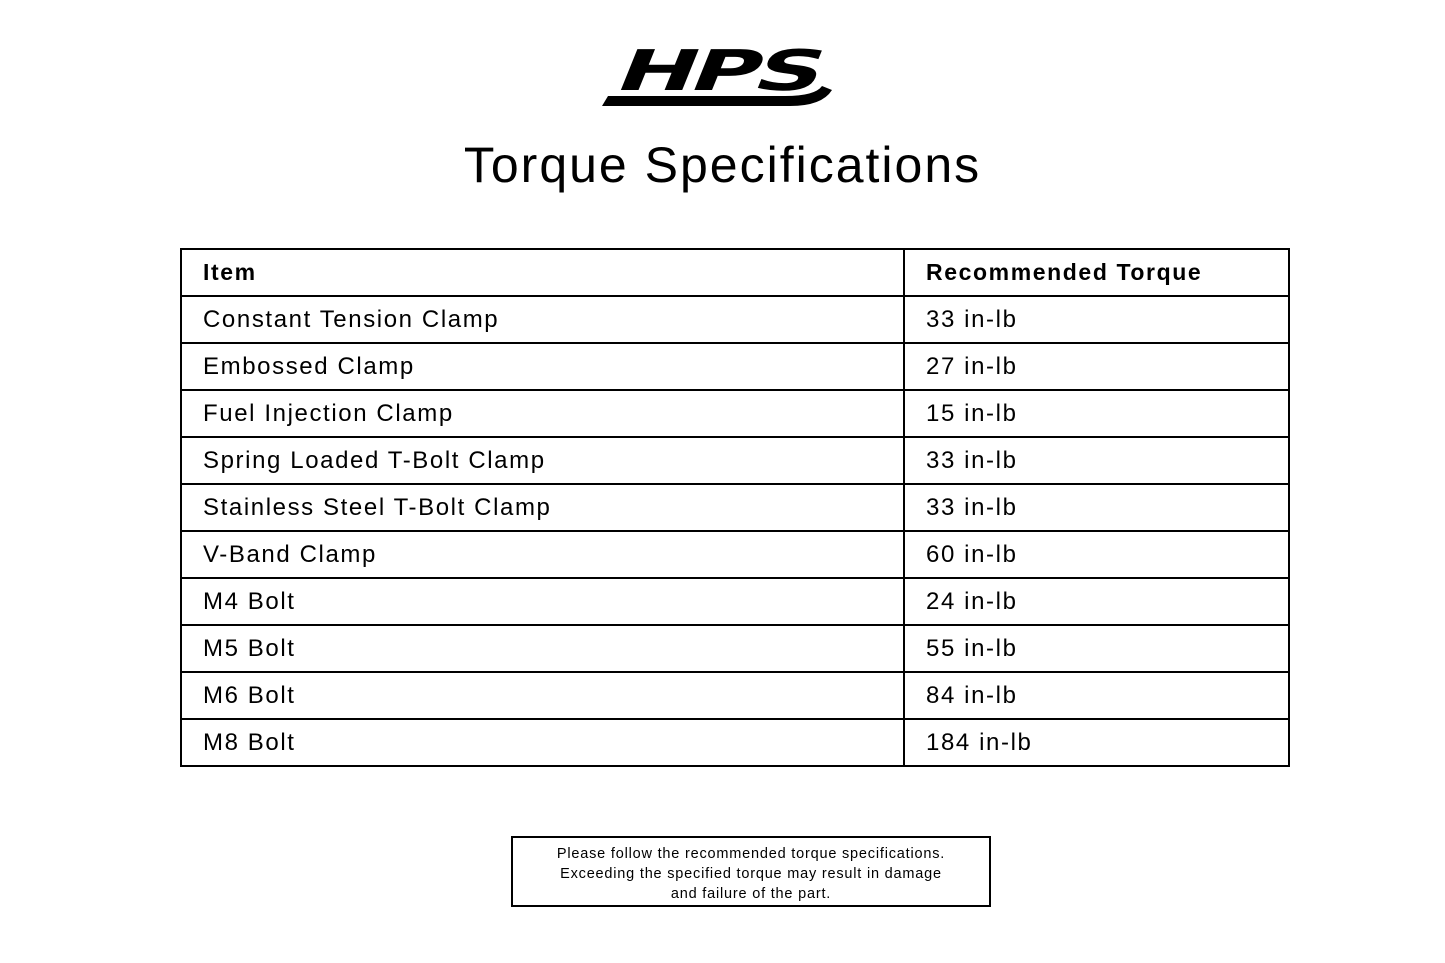 This screenshot has height=963, width=1445. Describe the element at coordinates (542, 272) in the screenshot. I see `column-header-item: Item` at that location.